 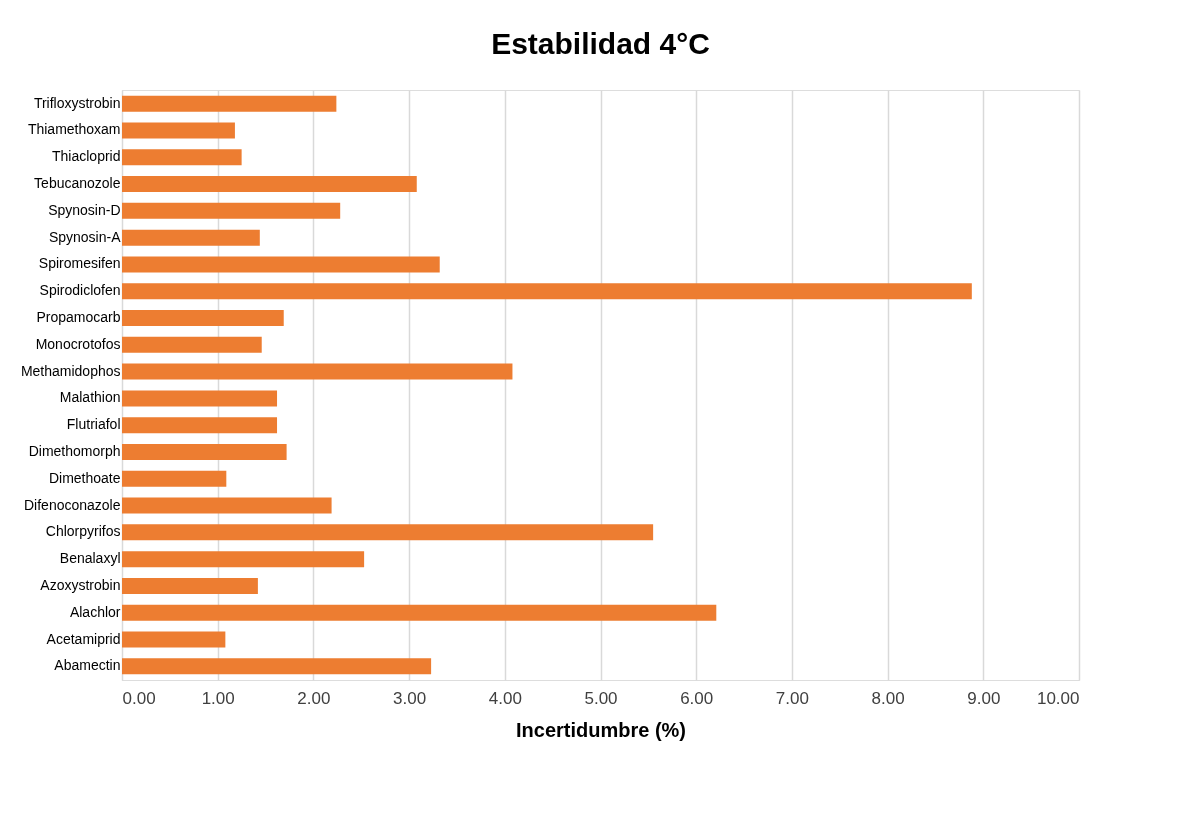 I want to click on y-tick-label: Dimethoate, so click(x=84, y=477).